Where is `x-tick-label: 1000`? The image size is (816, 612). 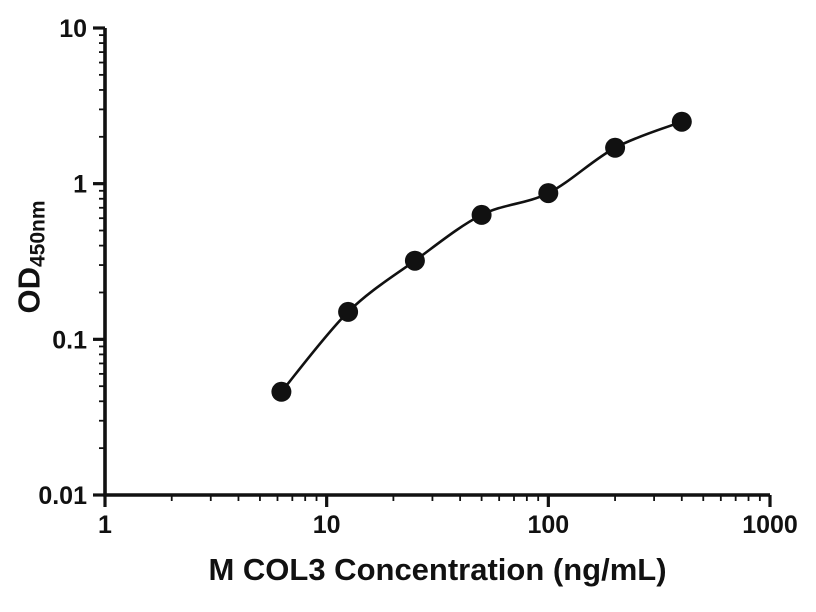
x-tick-label: 1000 is located at coordinates (770, 525).